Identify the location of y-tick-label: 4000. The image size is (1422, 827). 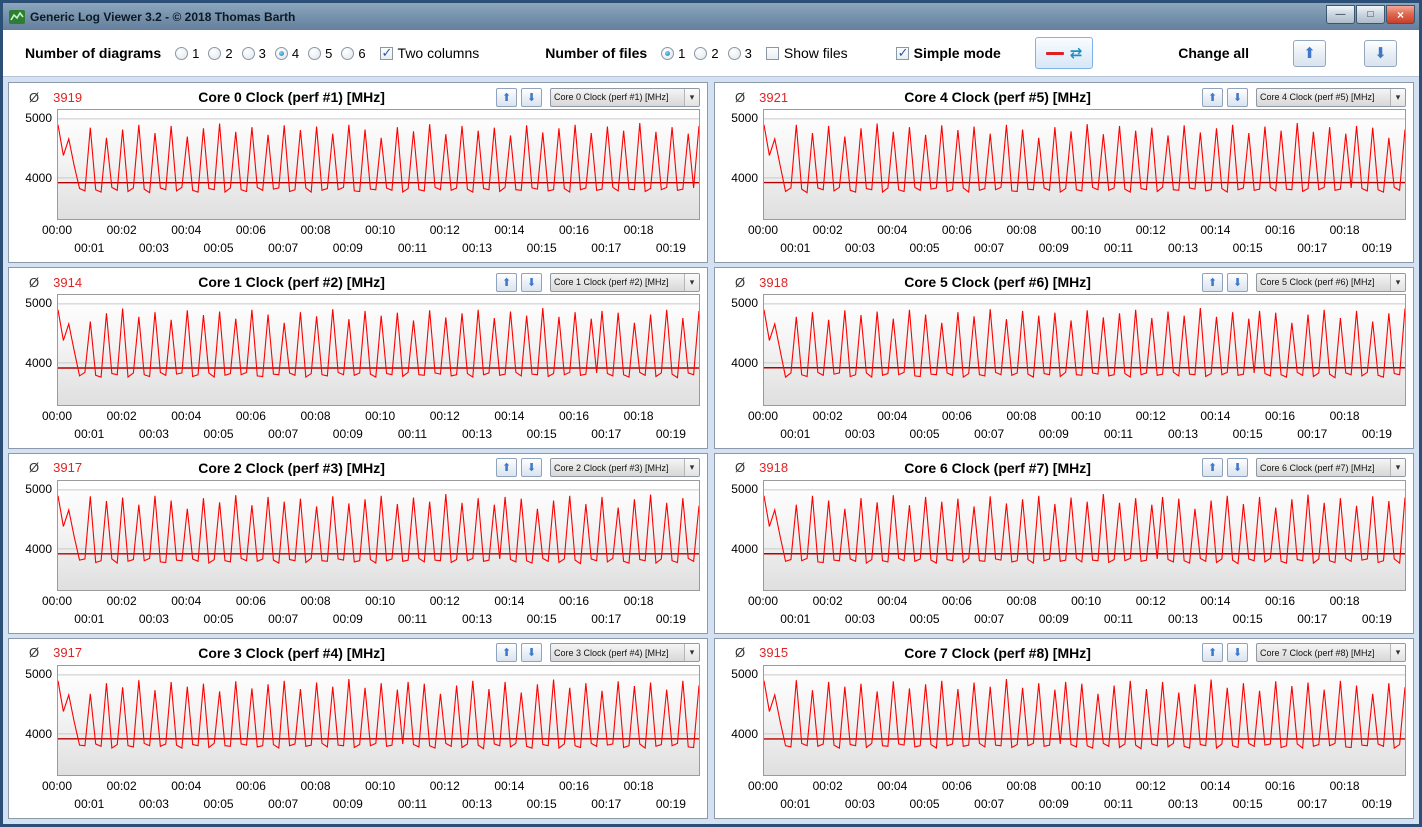
(744, 733).